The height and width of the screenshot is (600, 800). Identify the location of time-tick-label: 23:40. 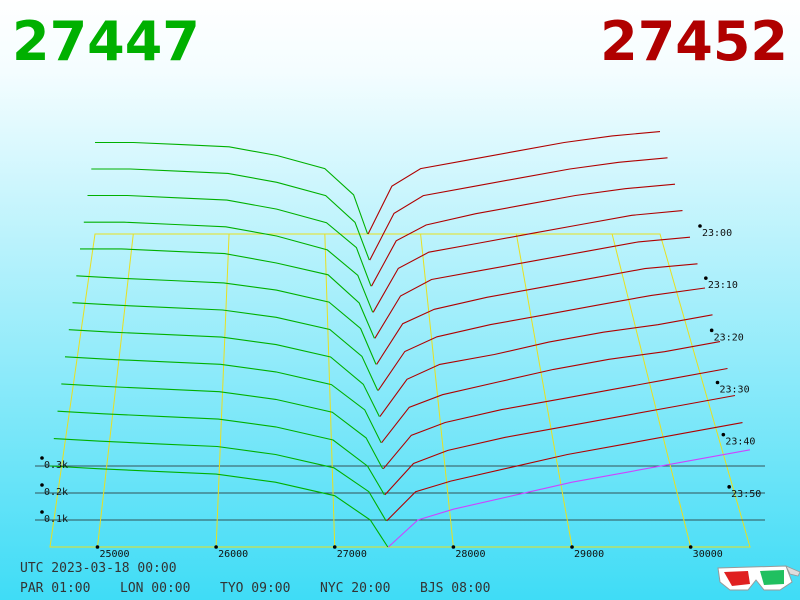
(740, 442).